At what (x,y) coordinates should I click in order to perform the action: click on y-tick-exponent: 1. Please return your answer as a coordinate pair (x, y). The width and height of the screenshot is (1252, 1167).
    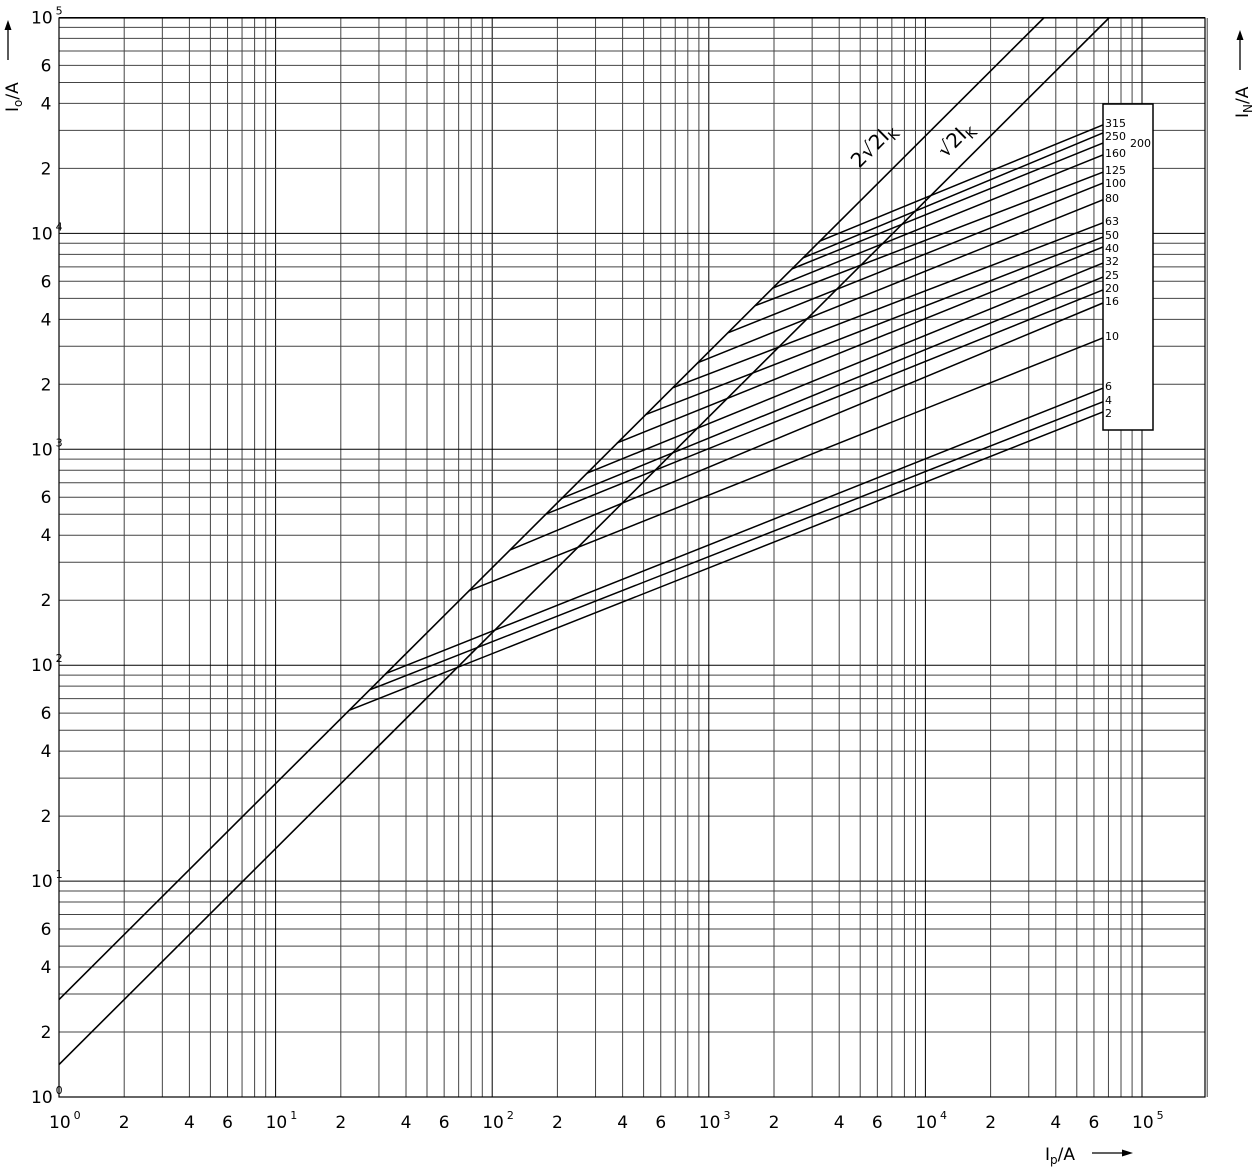
    Looking at the image, I should click on (59, 874).